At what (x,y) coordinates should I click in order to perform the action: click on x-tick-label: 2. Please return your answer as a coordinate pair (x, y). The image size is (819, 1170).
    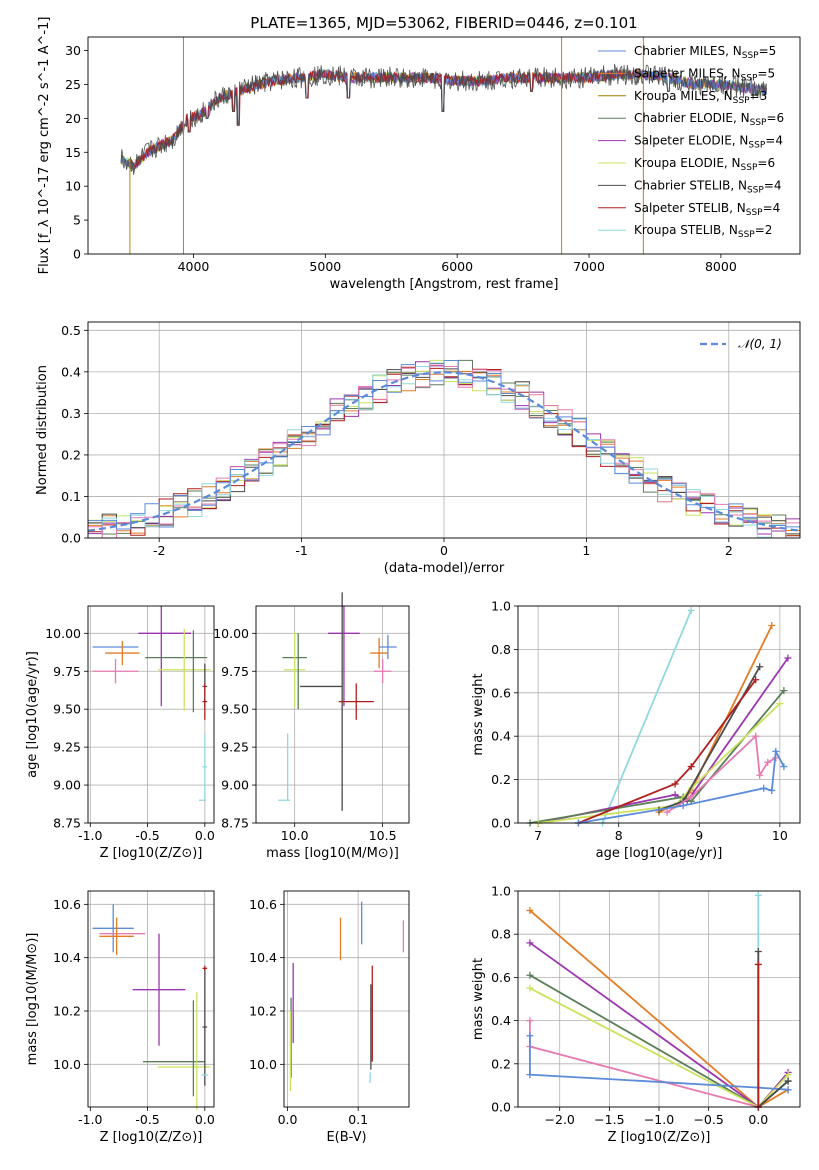
    Looking at the image, I should click on (729, 550).